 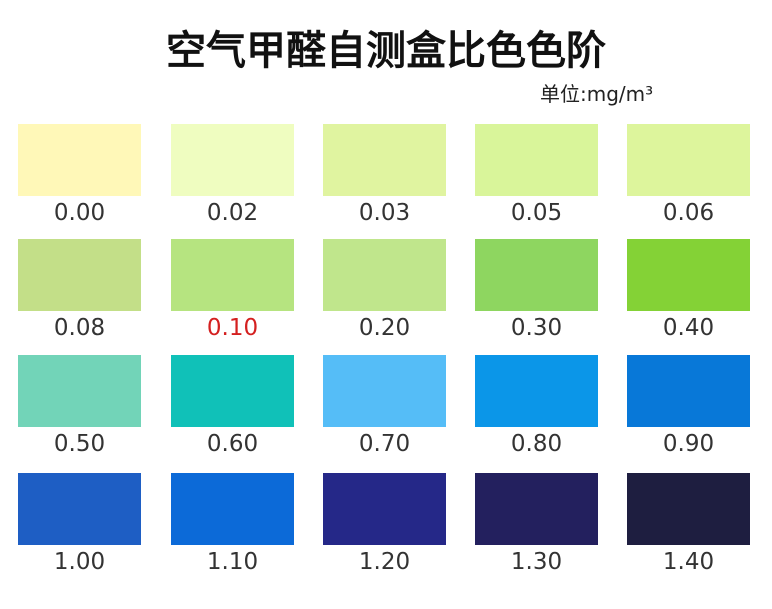 What do you see at coordinates (232, 213) in the screenshot?
I see `swatch-label: 0.02` at bounding box center [232, 213].